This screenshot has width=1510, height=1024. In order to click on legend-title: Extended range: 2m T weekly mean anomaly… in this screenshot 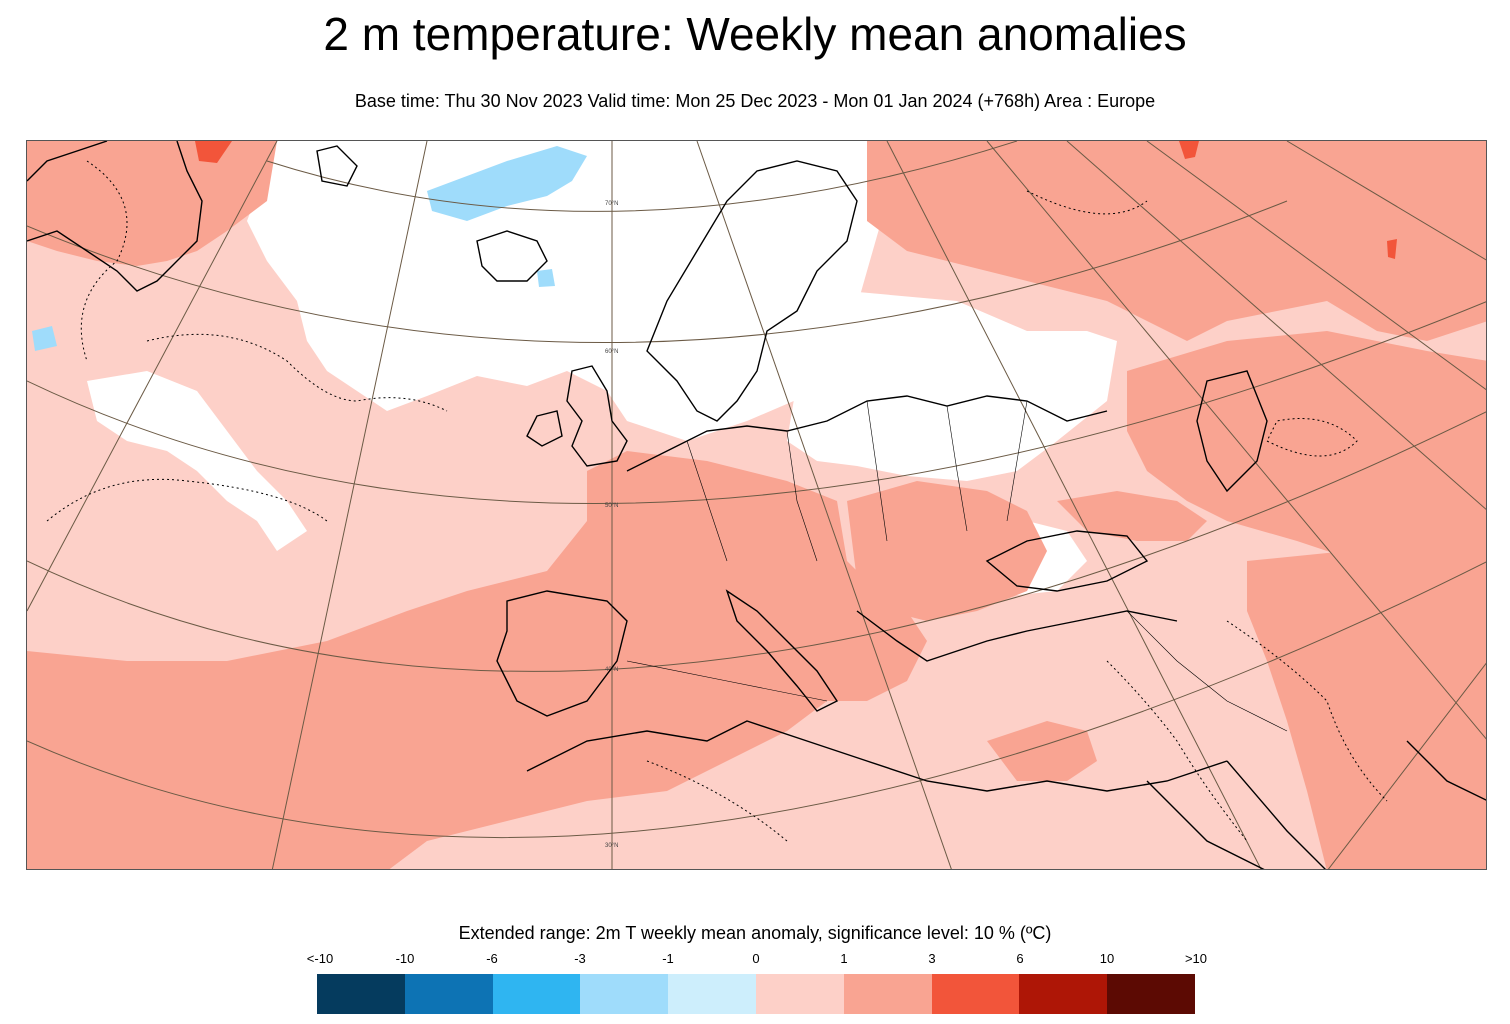, I will do `click(755, 933)`.